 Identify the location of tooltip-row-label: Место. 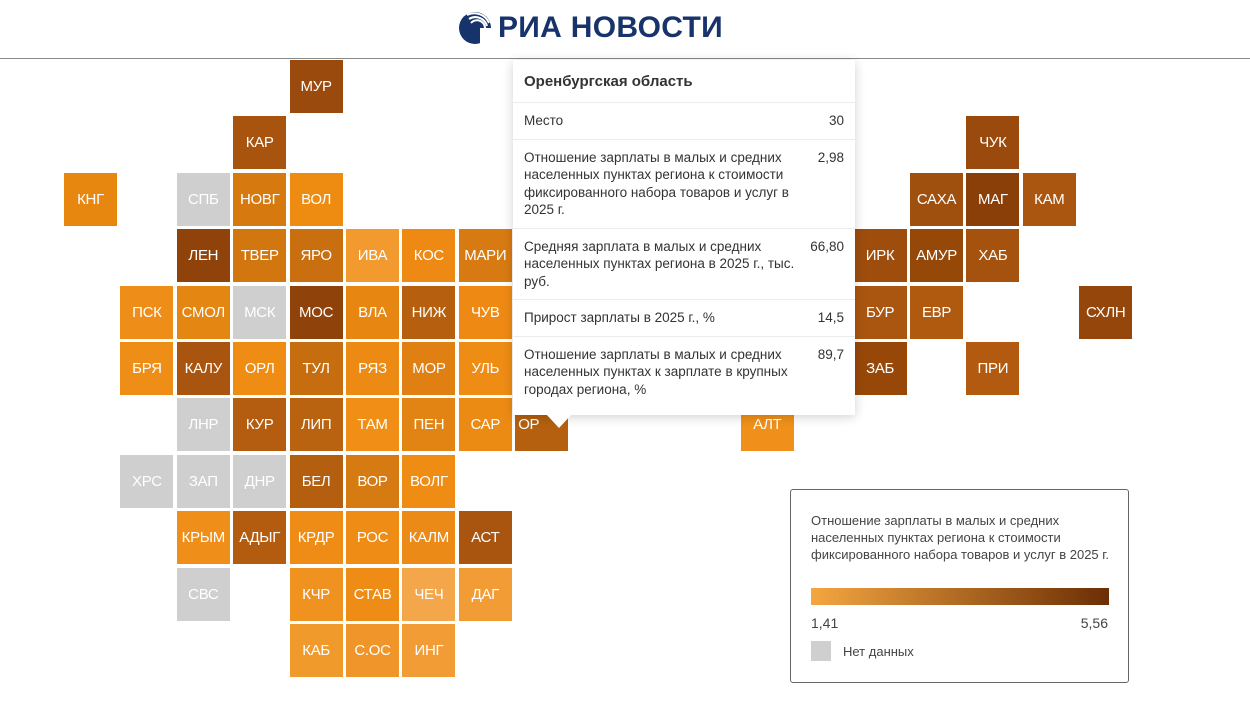
(544, 120).